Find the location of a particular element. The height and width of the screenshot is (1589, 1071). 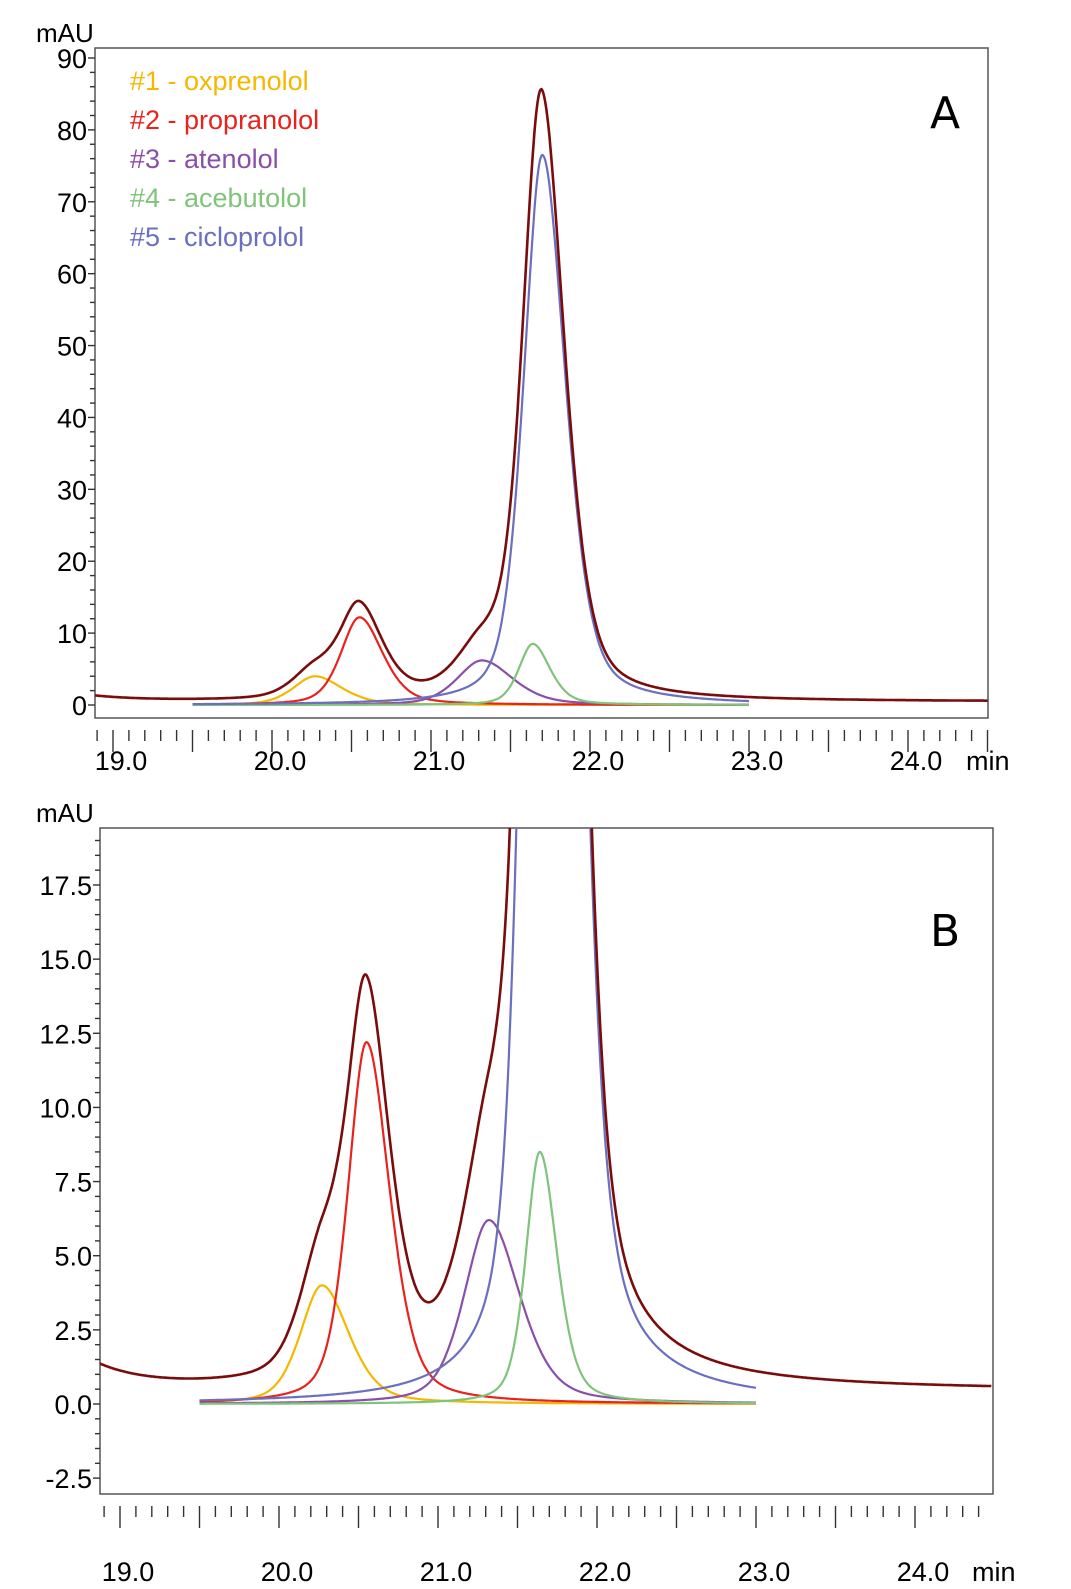

legend-entry-5: #5 - cicloprolol is located at coordinates (217, 237).